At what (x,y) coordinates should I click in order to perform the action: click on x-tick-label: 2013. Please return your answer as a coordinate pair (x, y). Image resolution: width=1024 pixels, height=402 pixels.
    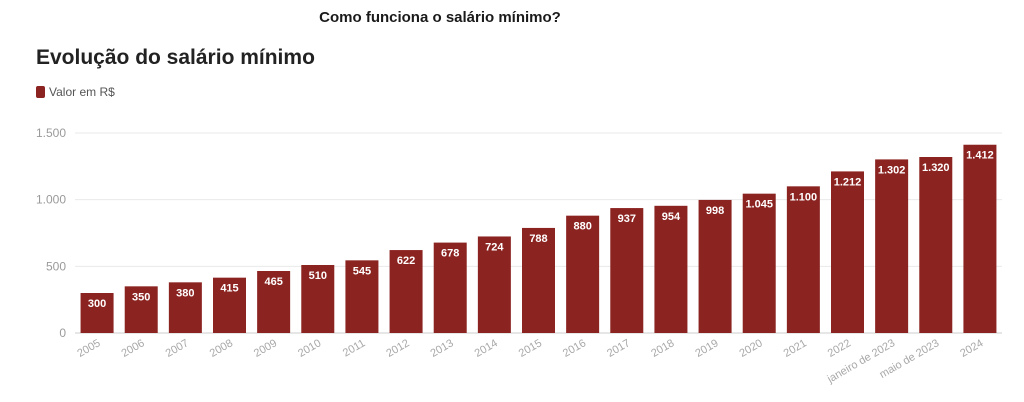
    Looking at the image, I should click on (442, 348).